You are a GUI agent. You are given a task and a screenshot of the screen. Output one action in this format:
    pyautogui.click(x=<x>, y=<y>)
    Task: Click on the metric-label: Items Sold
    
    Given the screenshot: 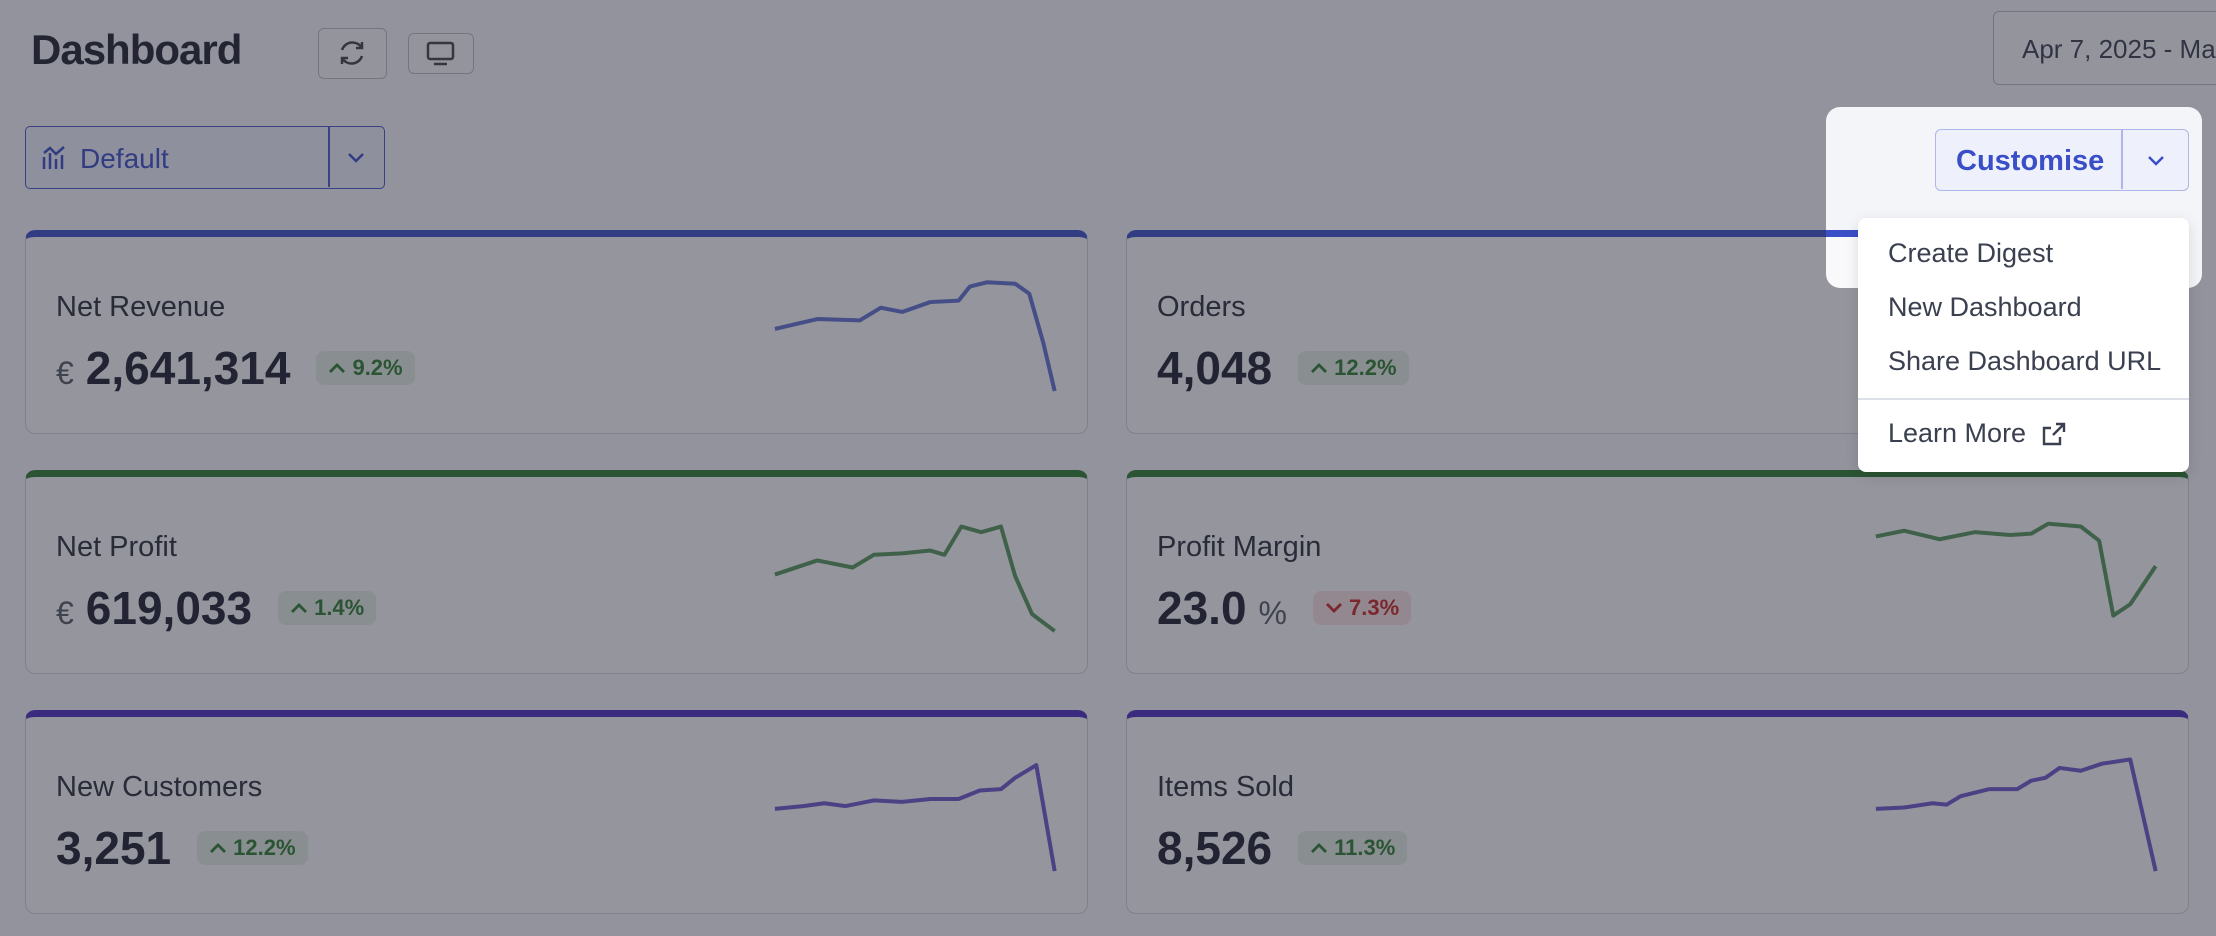 What is the action you would take?
    pyautogui.click(x=1225, y=787)
    